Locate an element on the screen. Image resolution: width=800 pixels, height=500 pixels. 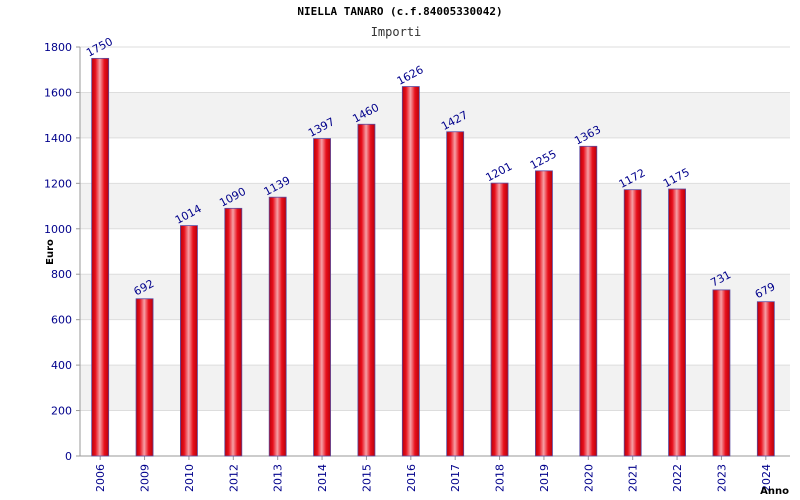
bar-2014 is located at coordinates (322, 297).